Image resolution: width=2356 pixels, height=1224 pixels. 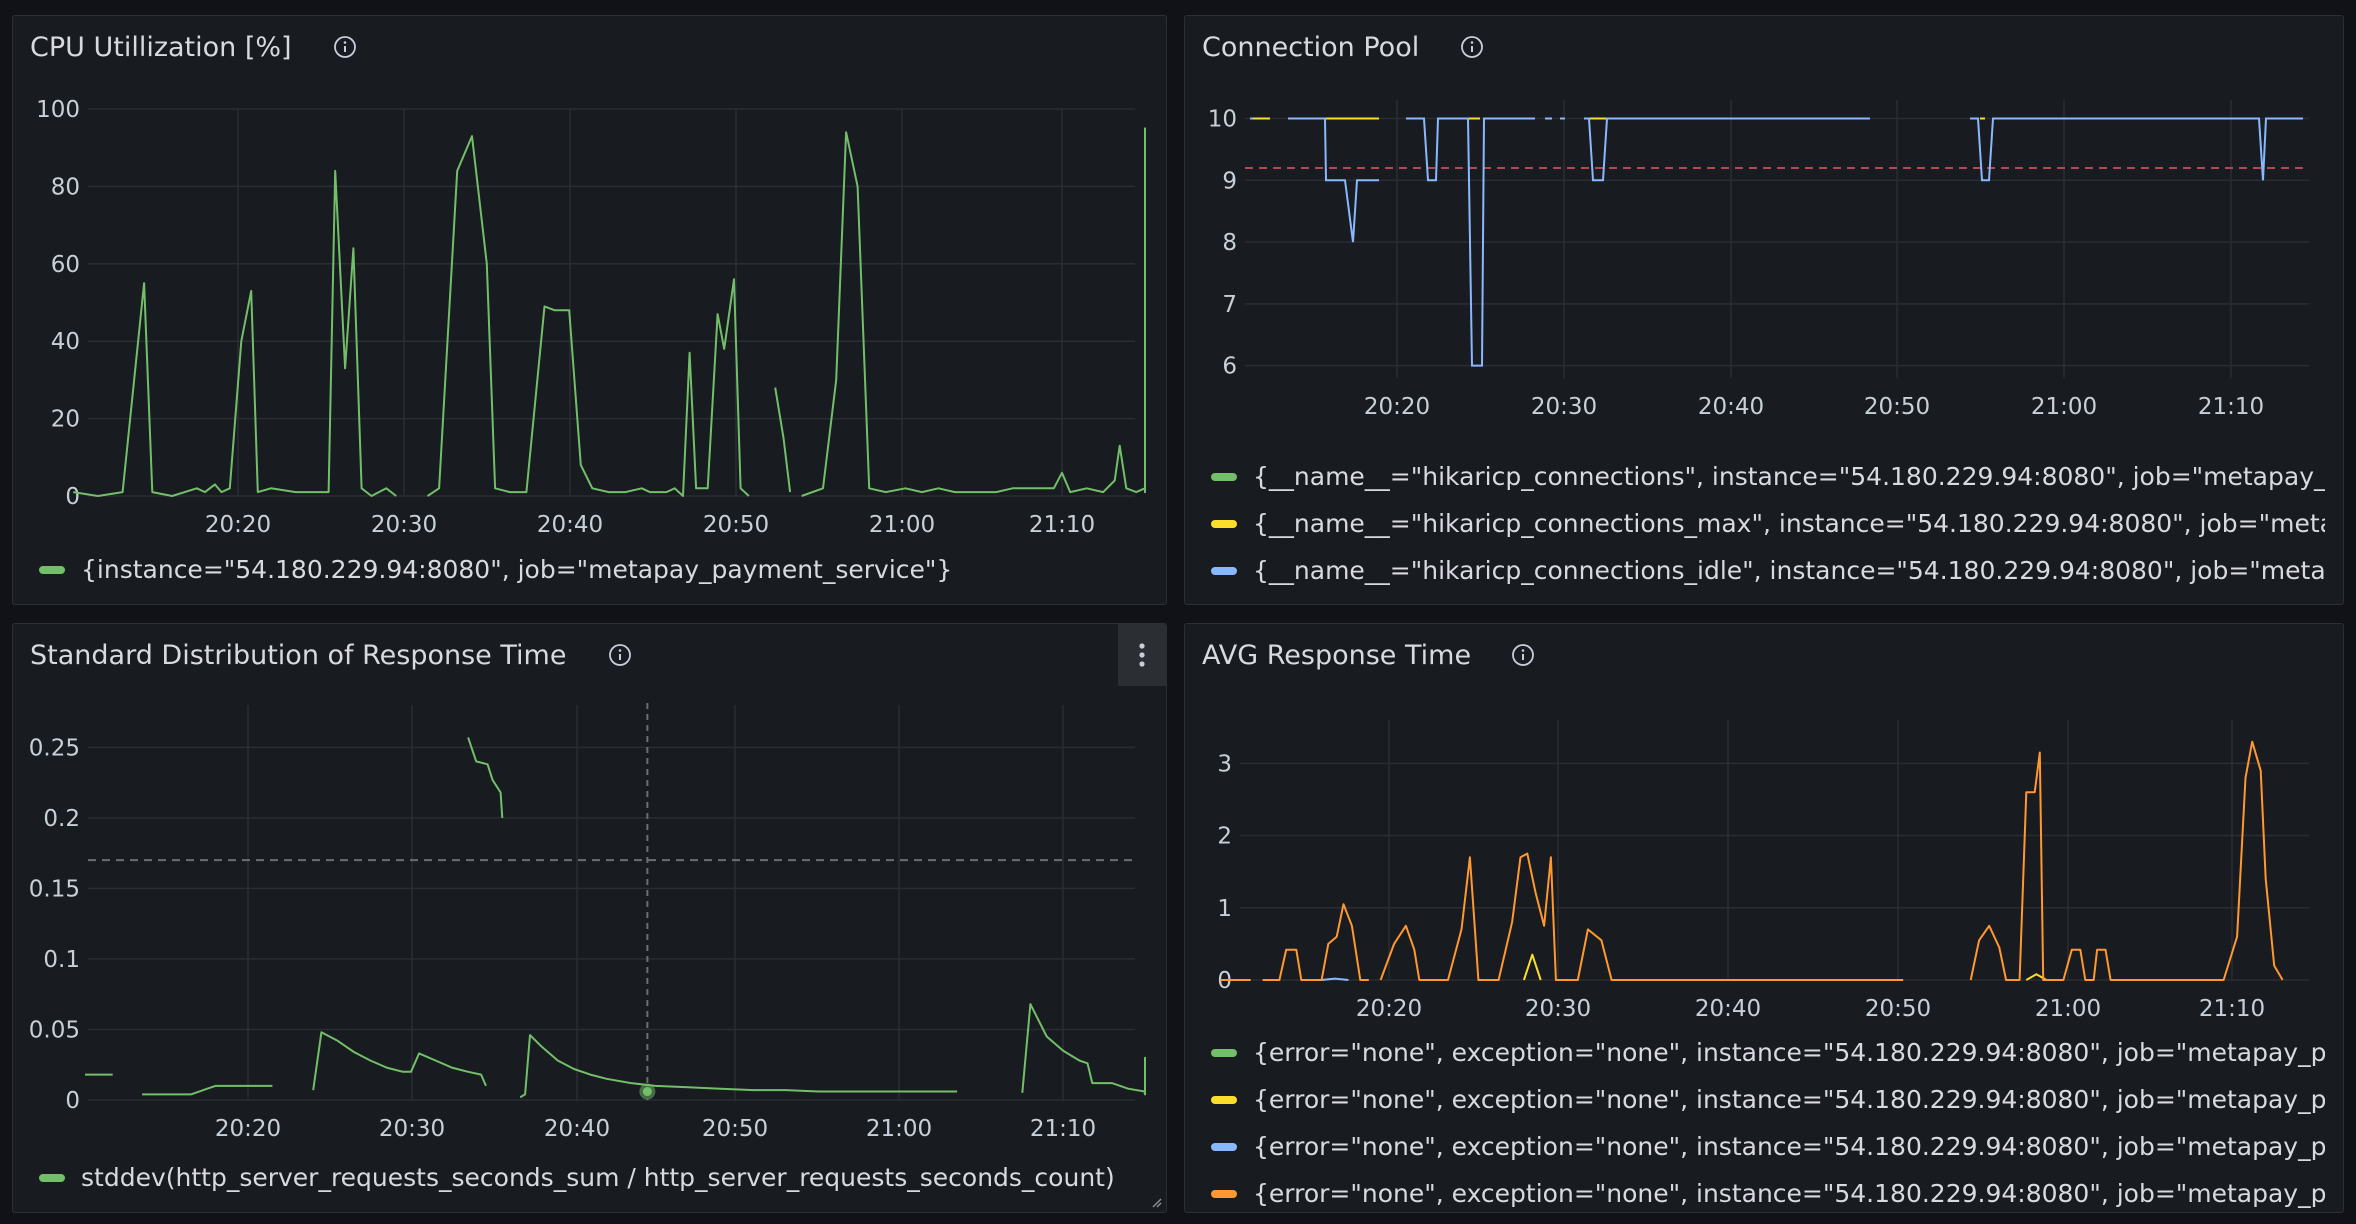 I want to click on y-tick-label: 3, so click(x=1224, y=764).